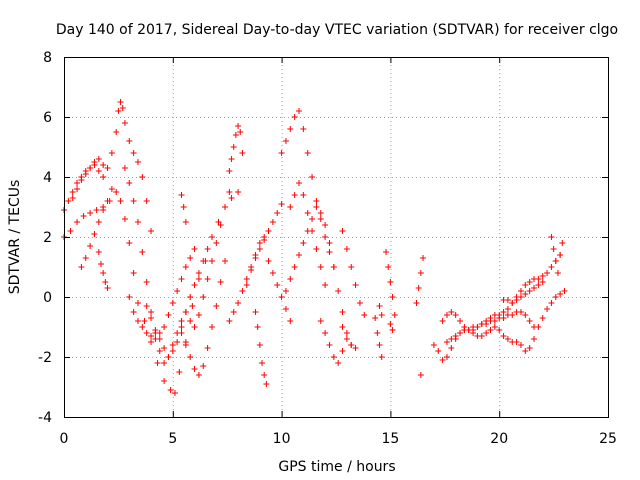  What do you see at coordinates (47, 298) in the screenshot?
I see `y-tick-label: 0` at bounding box center [47, 298].